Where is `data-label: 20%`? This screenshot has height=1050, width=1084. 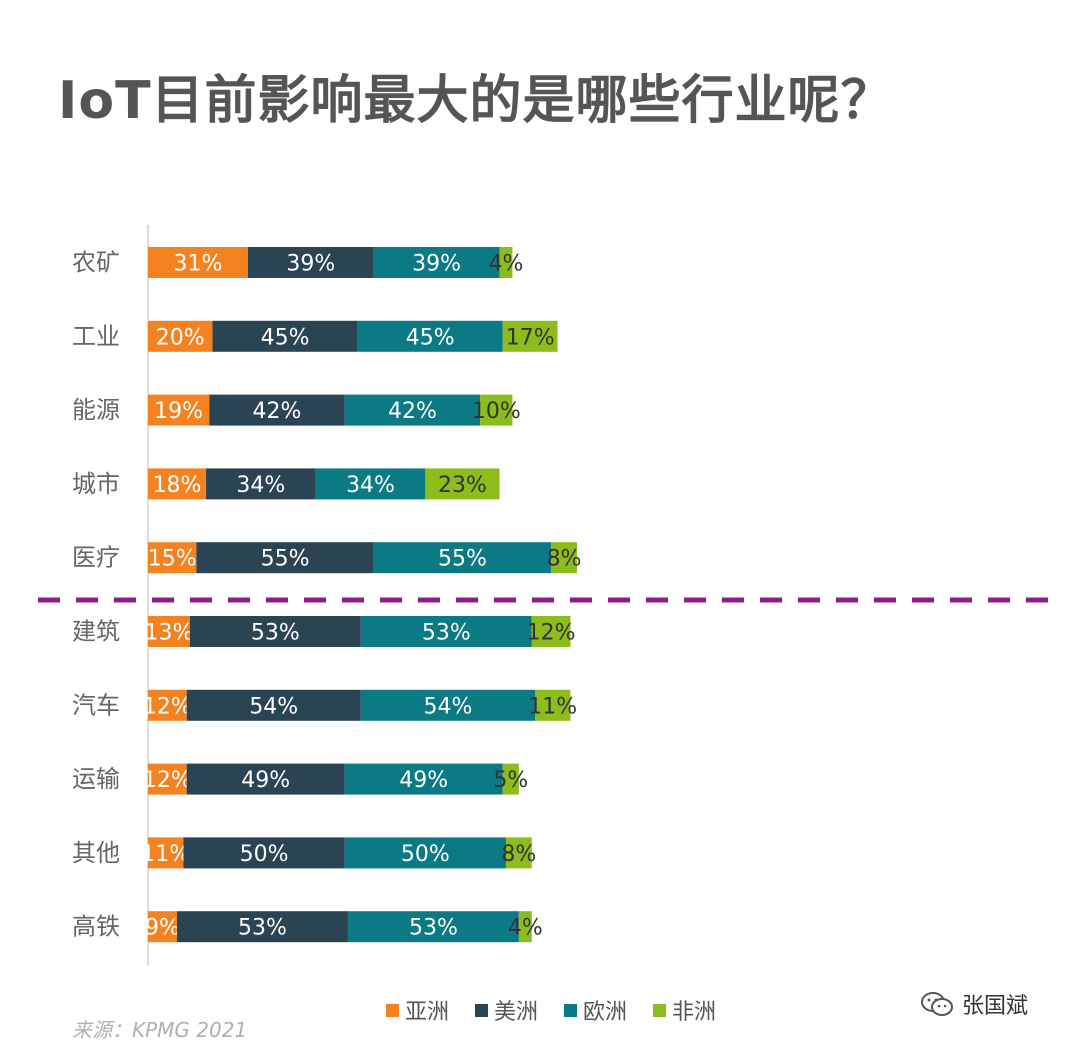
data-label: 20% is located at coordinates (180, 337).